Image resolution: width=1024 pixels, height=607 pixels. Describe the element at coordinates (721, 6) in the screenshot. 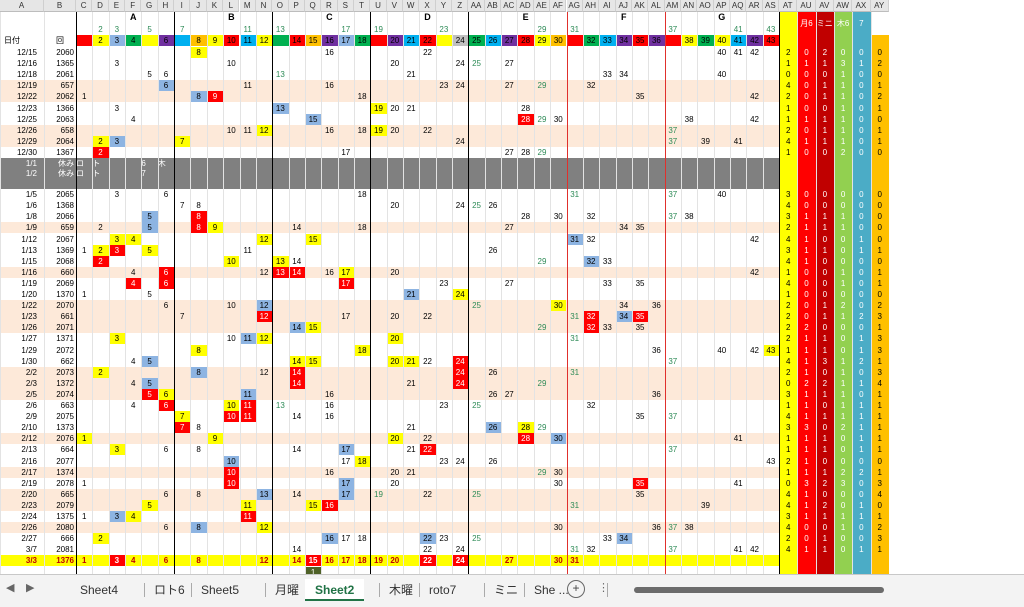

I see `column-header: AP` at that location.